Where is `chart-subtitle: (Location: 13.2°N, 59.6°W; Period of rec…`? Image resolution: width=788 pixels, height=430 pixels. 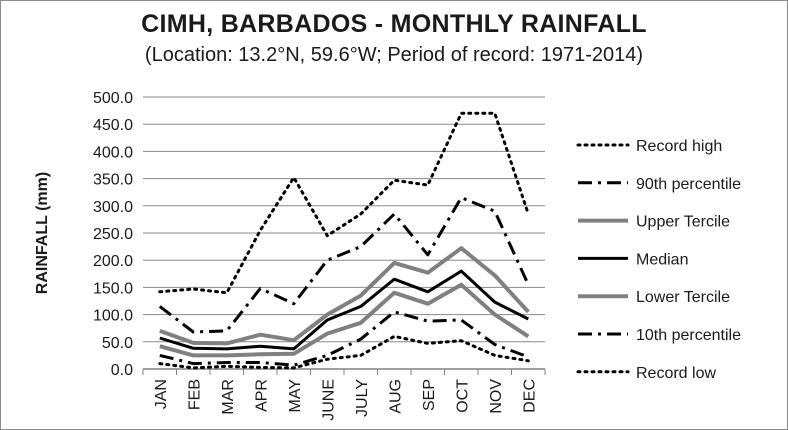 chart-subtitle: (Location: 13.2°N, 59.6°W; Period of rec… is located at coordinates (394, 55).